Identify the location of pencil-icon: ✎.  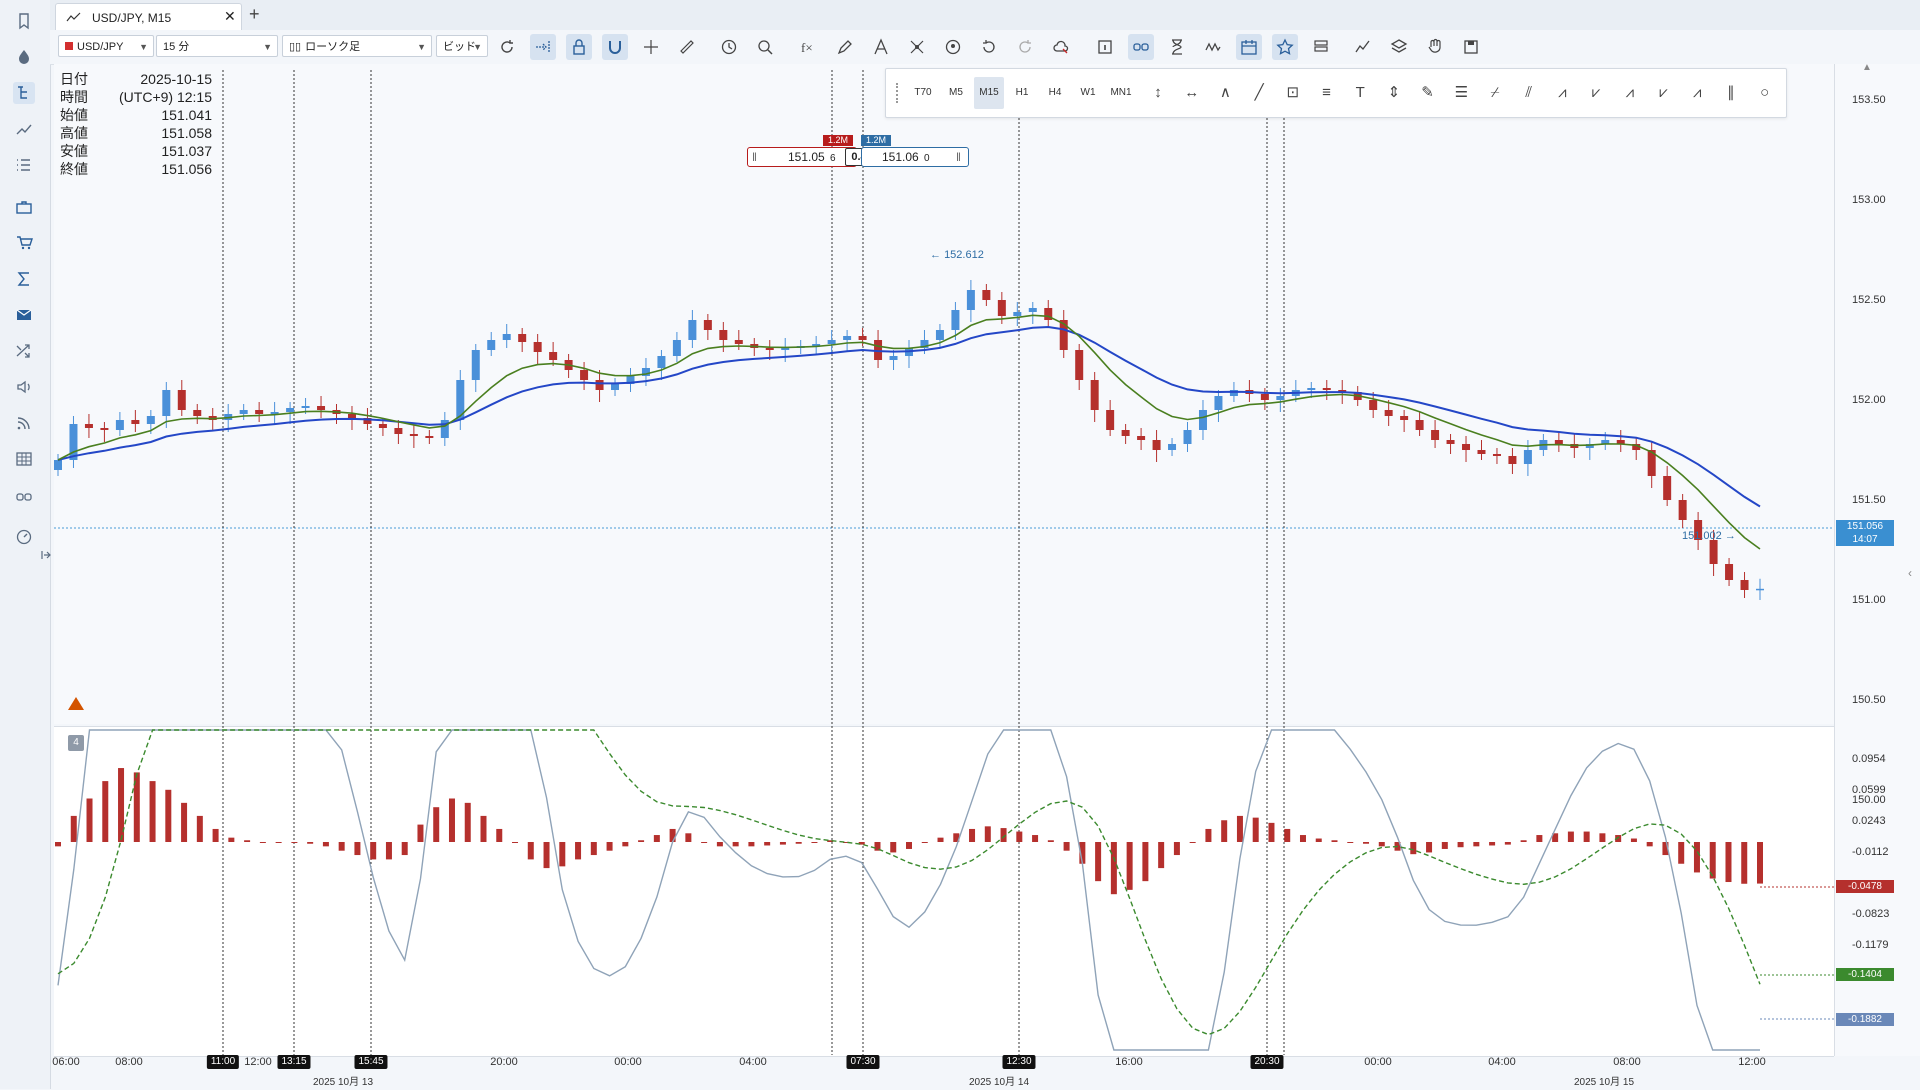
(1427, 92).